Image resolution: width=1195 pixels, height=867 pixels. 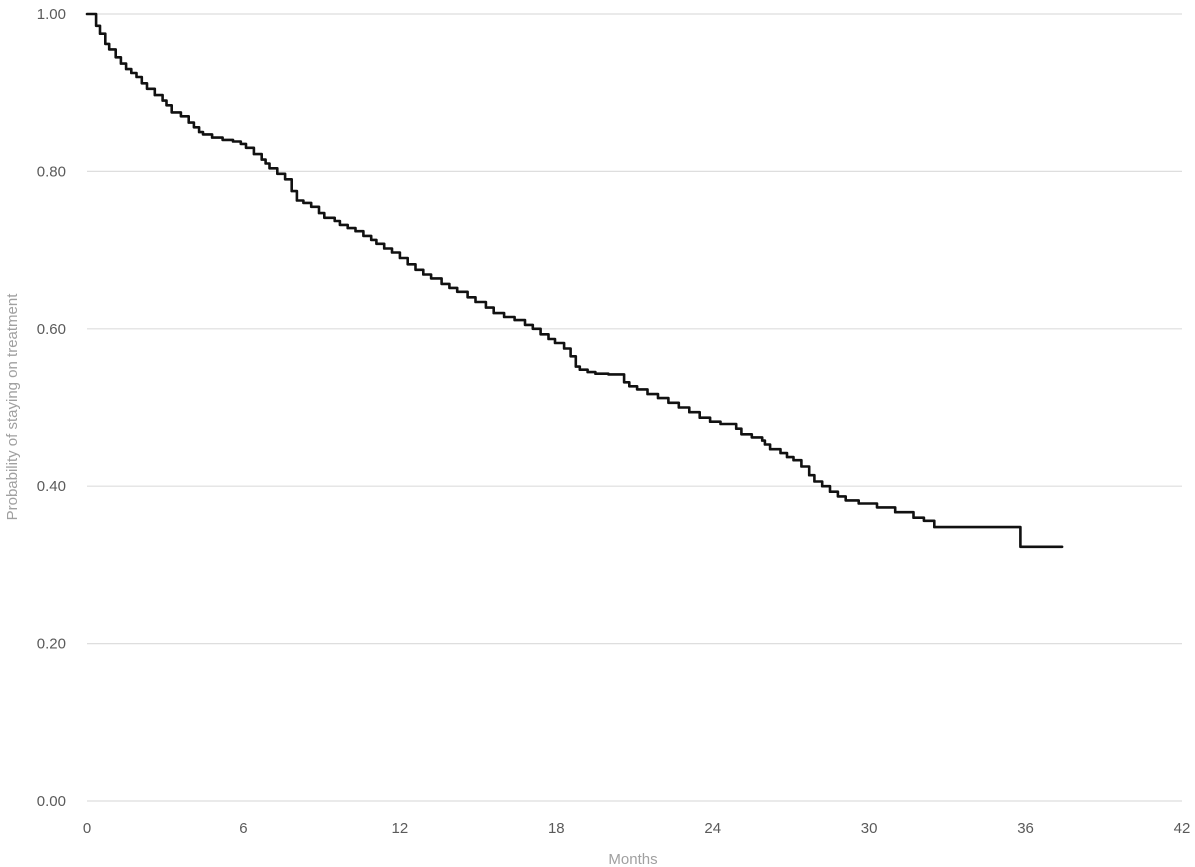 What do you see at coordinates (51, 644) in the screenshot?
I see `y-tick-label: 0.20` at bounding box center [51, 644].